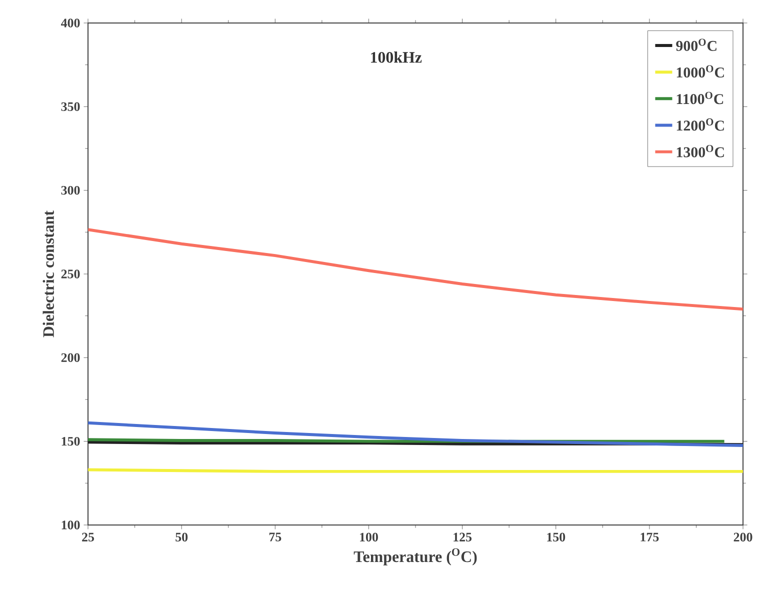  I want to click on x-axis-title: Temperature ($^{O}$C), so click(415, 557).